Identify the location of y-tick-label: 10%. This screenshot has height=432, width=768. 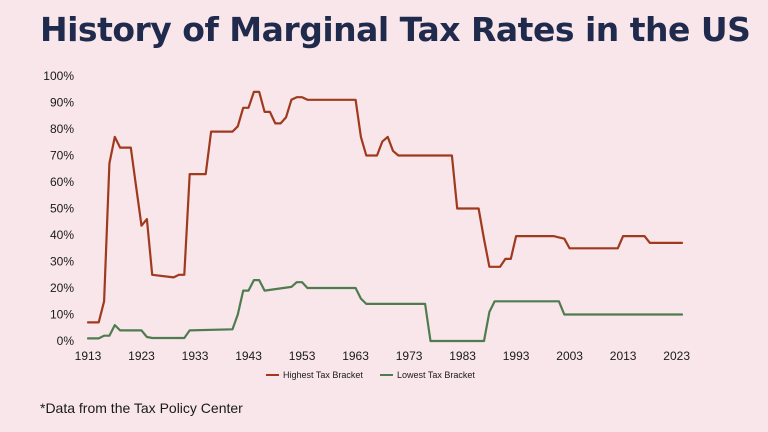
(62, 315).